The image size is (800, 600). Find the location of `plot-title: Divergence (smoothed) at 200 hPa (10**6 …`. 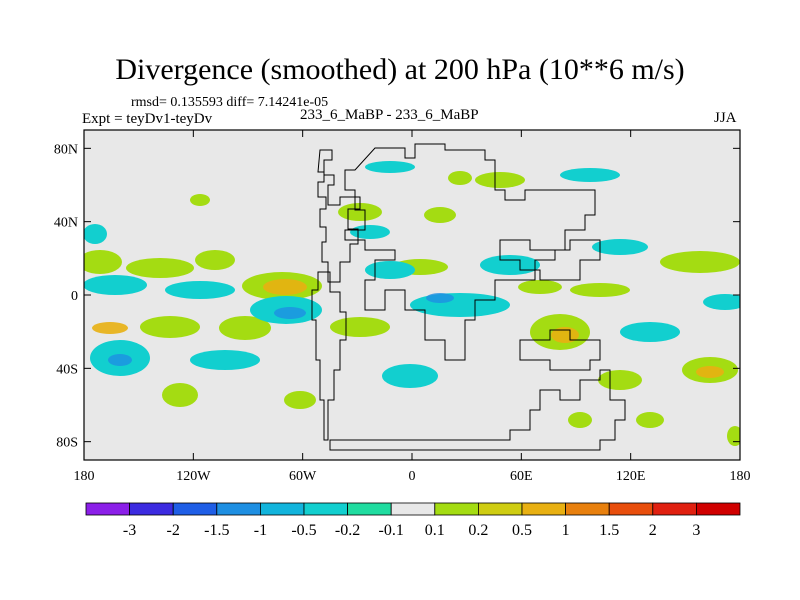

plot-title: Divergence (smoothed) at 200 hPa (10**6 … is located at coordinates (400, 69).